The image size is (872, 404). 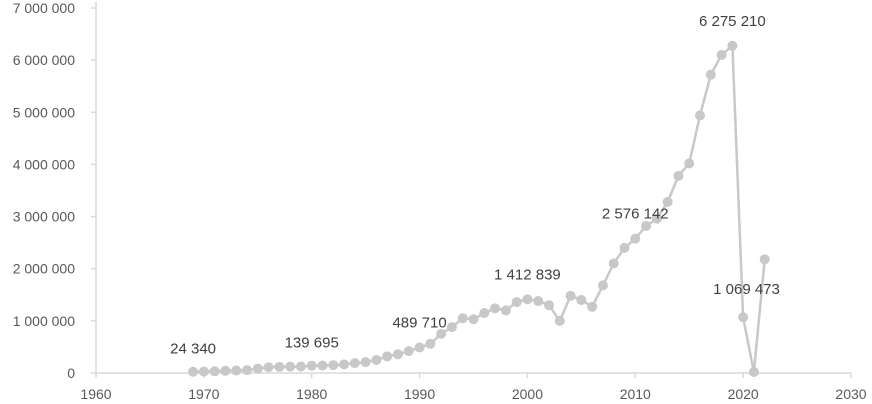 What do you see at coordinates (44, 60) in the screenshot?
I see `y-tick-label: 6 000 000` at bounding box center [44, 60].